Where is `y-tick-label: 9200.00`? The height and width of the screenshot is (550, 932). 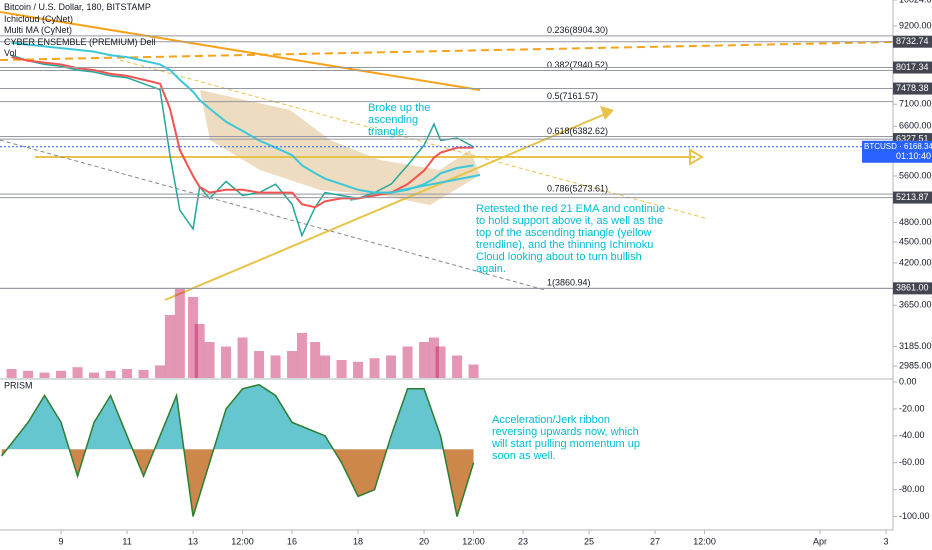
y-tick-label: 9200.00 is located at coordinates (915, 25).